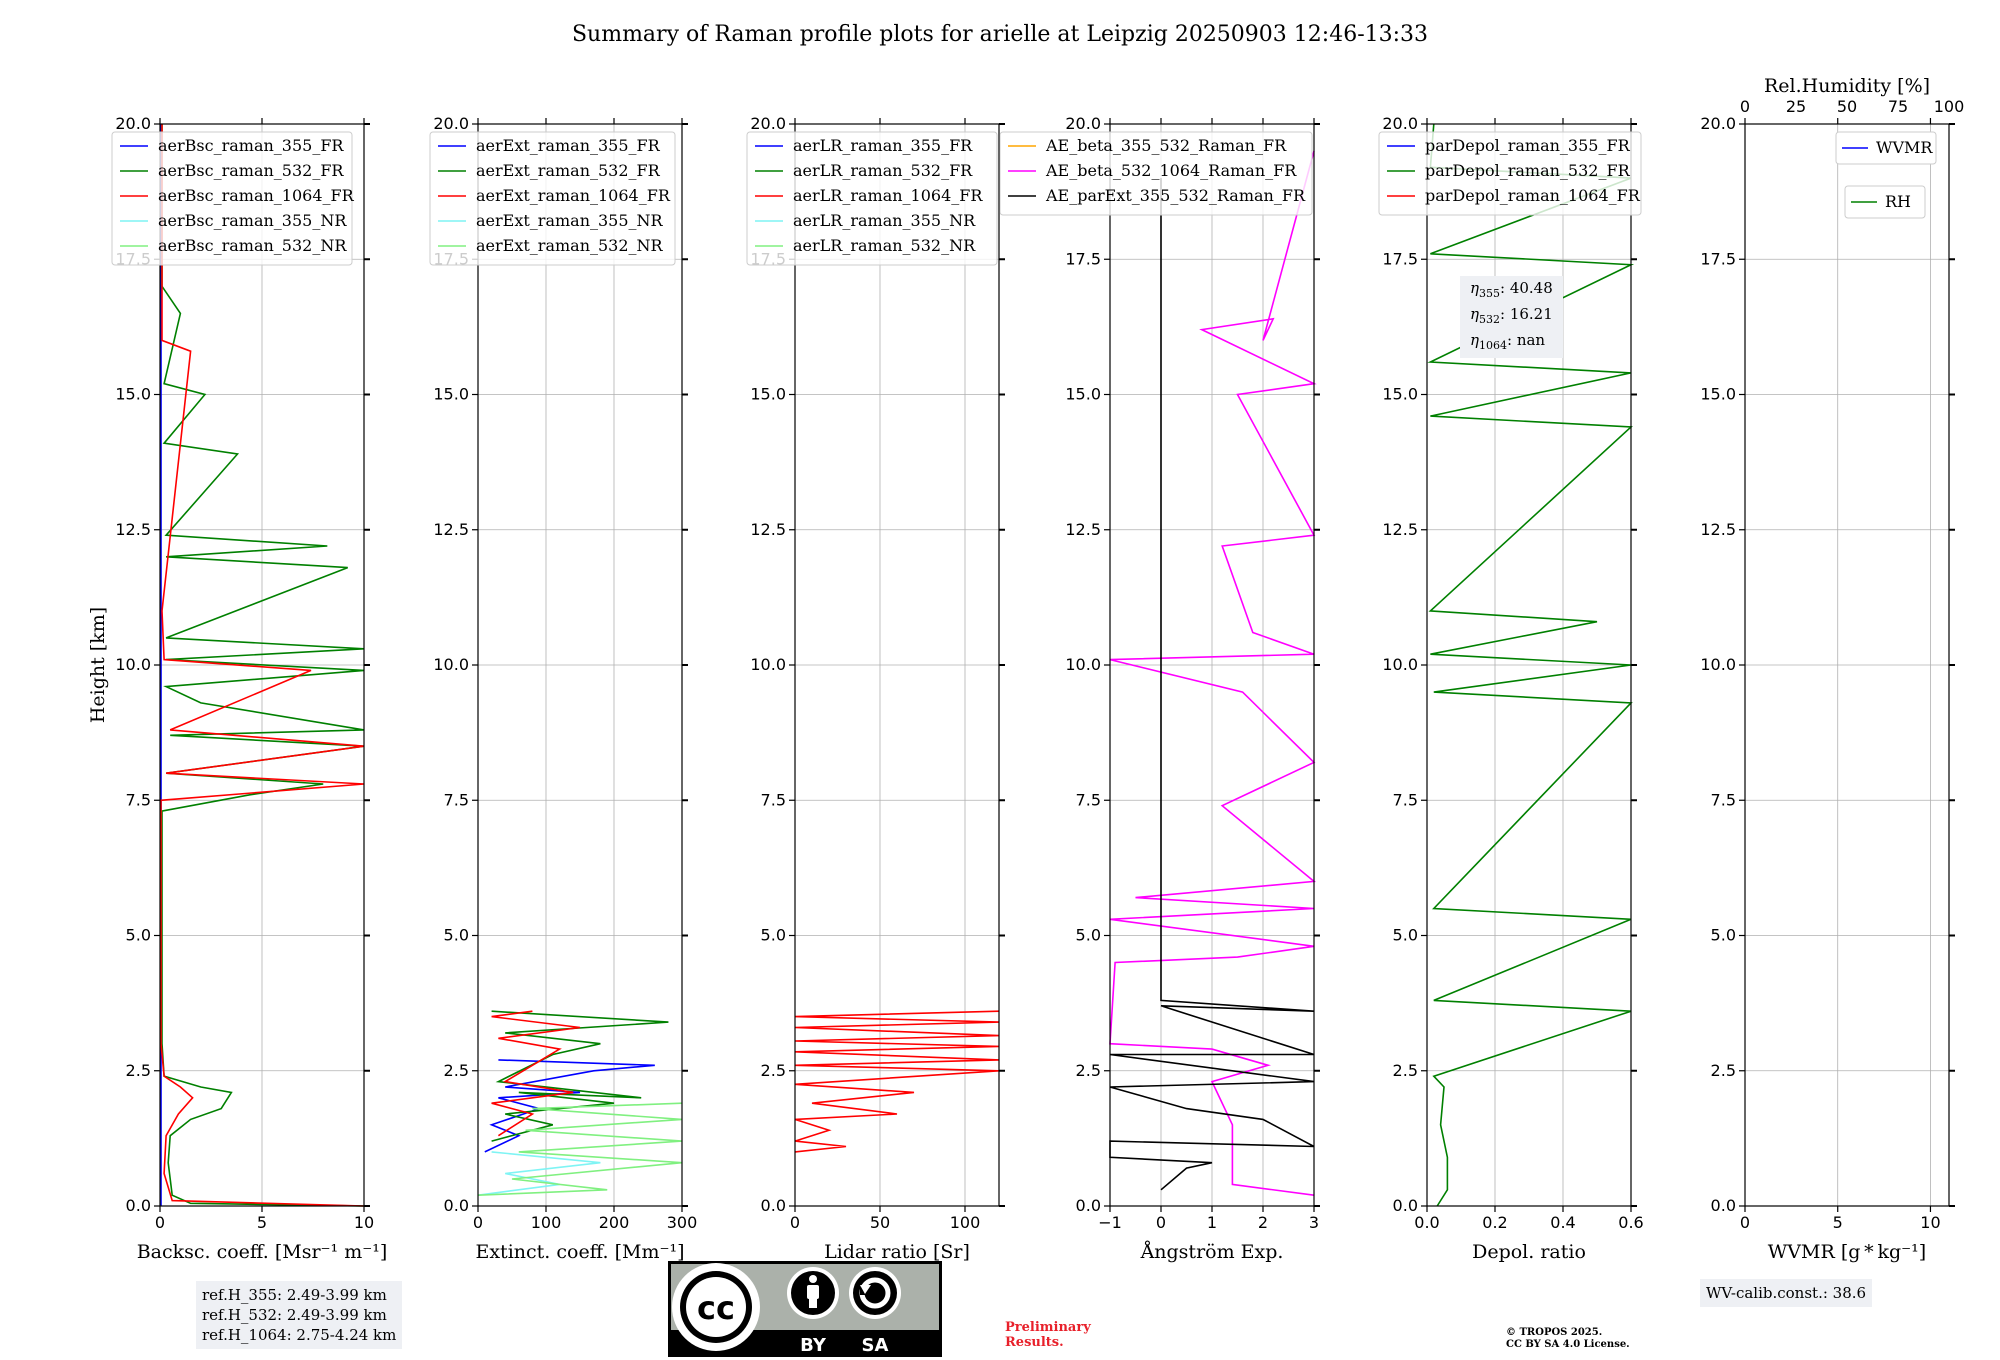 The width and height of the screenshot is (2000, 1360). What do you see at coordinates (262, 1252) in the screenshot?
I see `x-axis-label: Backsc. coeff. [Msr⁻¹ m⁻¹]` at bounding box center [262, 1252].